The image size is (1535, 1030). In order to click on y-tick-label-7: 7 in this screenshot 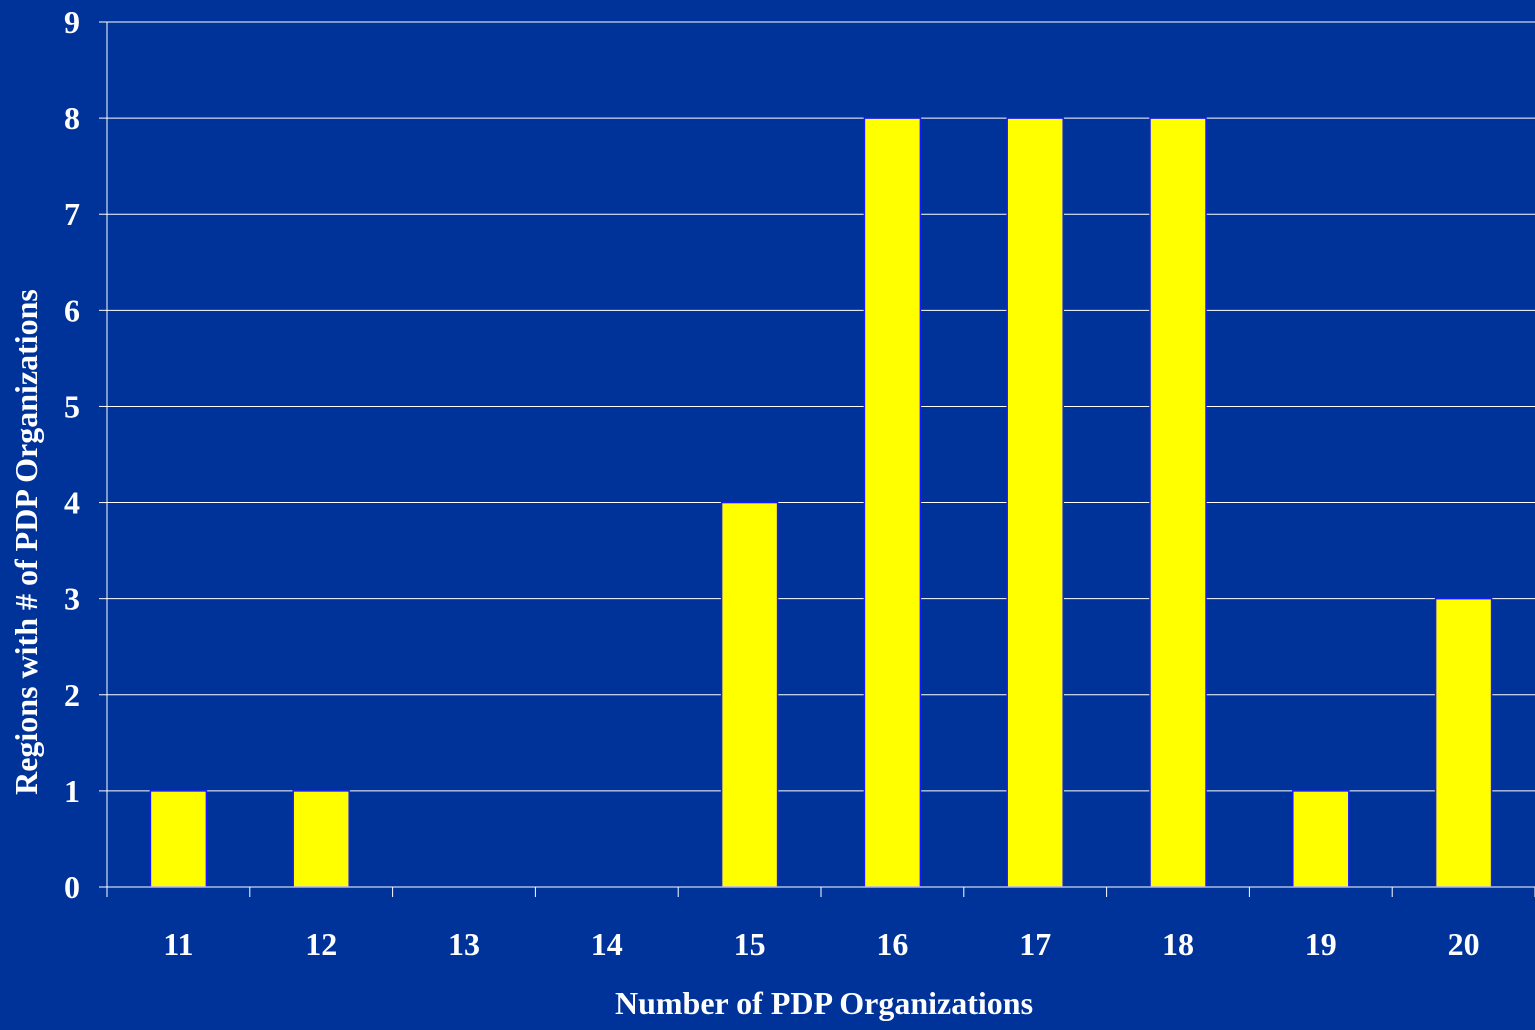, I will do `click(72, 214)`.